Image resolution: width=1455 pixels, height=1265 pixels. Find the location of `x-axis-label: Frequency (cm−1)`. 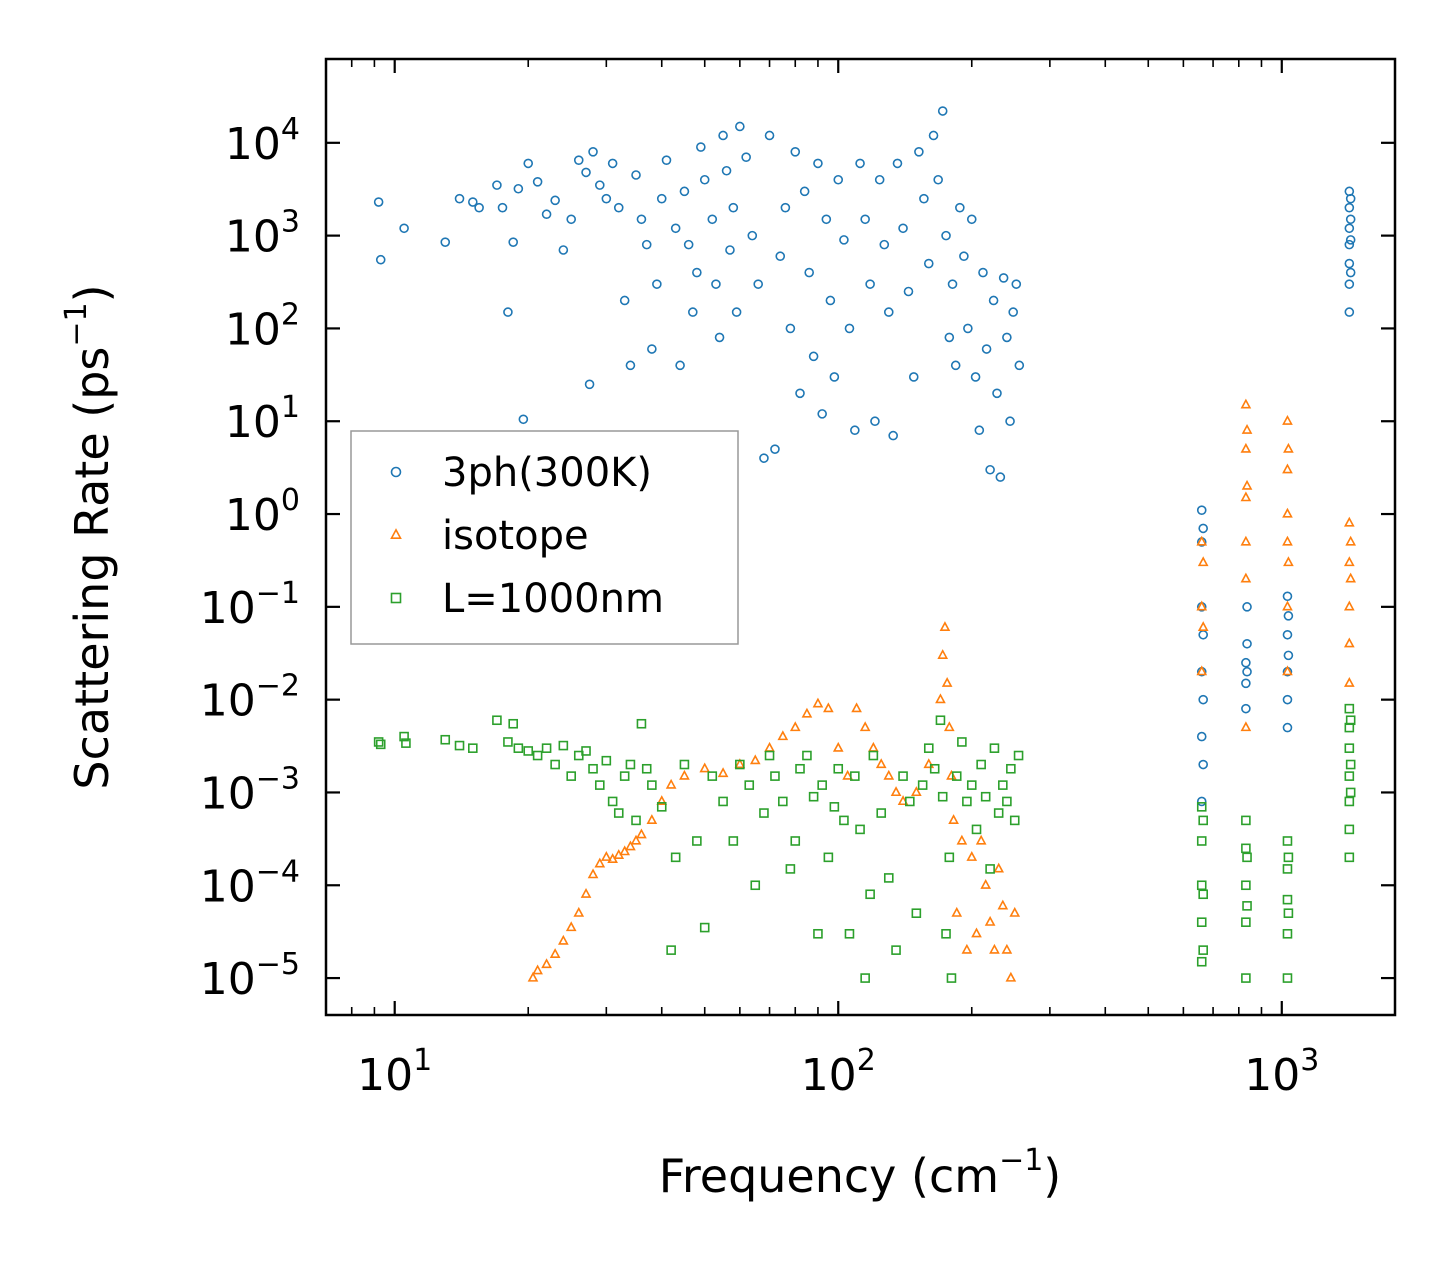

x-axis-label: Frequency (cm−1) is located at coordinates (860, 1173).